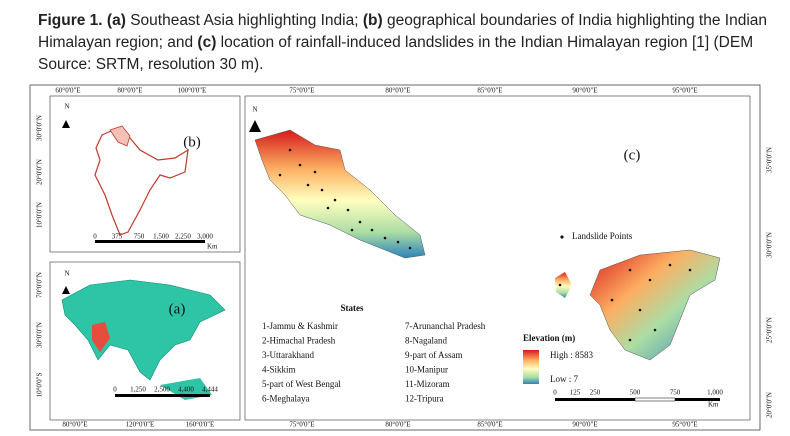 This screenshot has width=790, height=436. What do you see at coordinates (186, 390) in the screenshot?
I see `scale-label: 4,400` at bounding box center [186, 390].